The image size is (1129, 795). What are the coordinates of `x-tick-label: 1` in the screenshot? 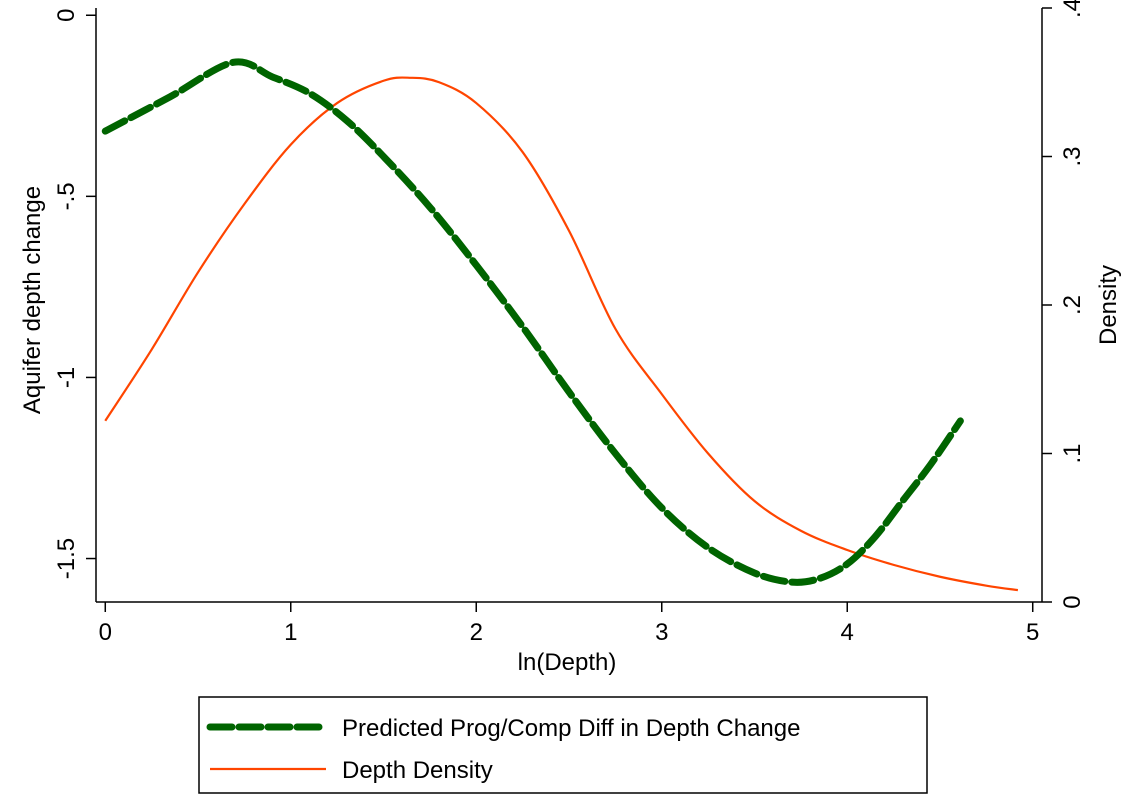 It's located at (290, 632).